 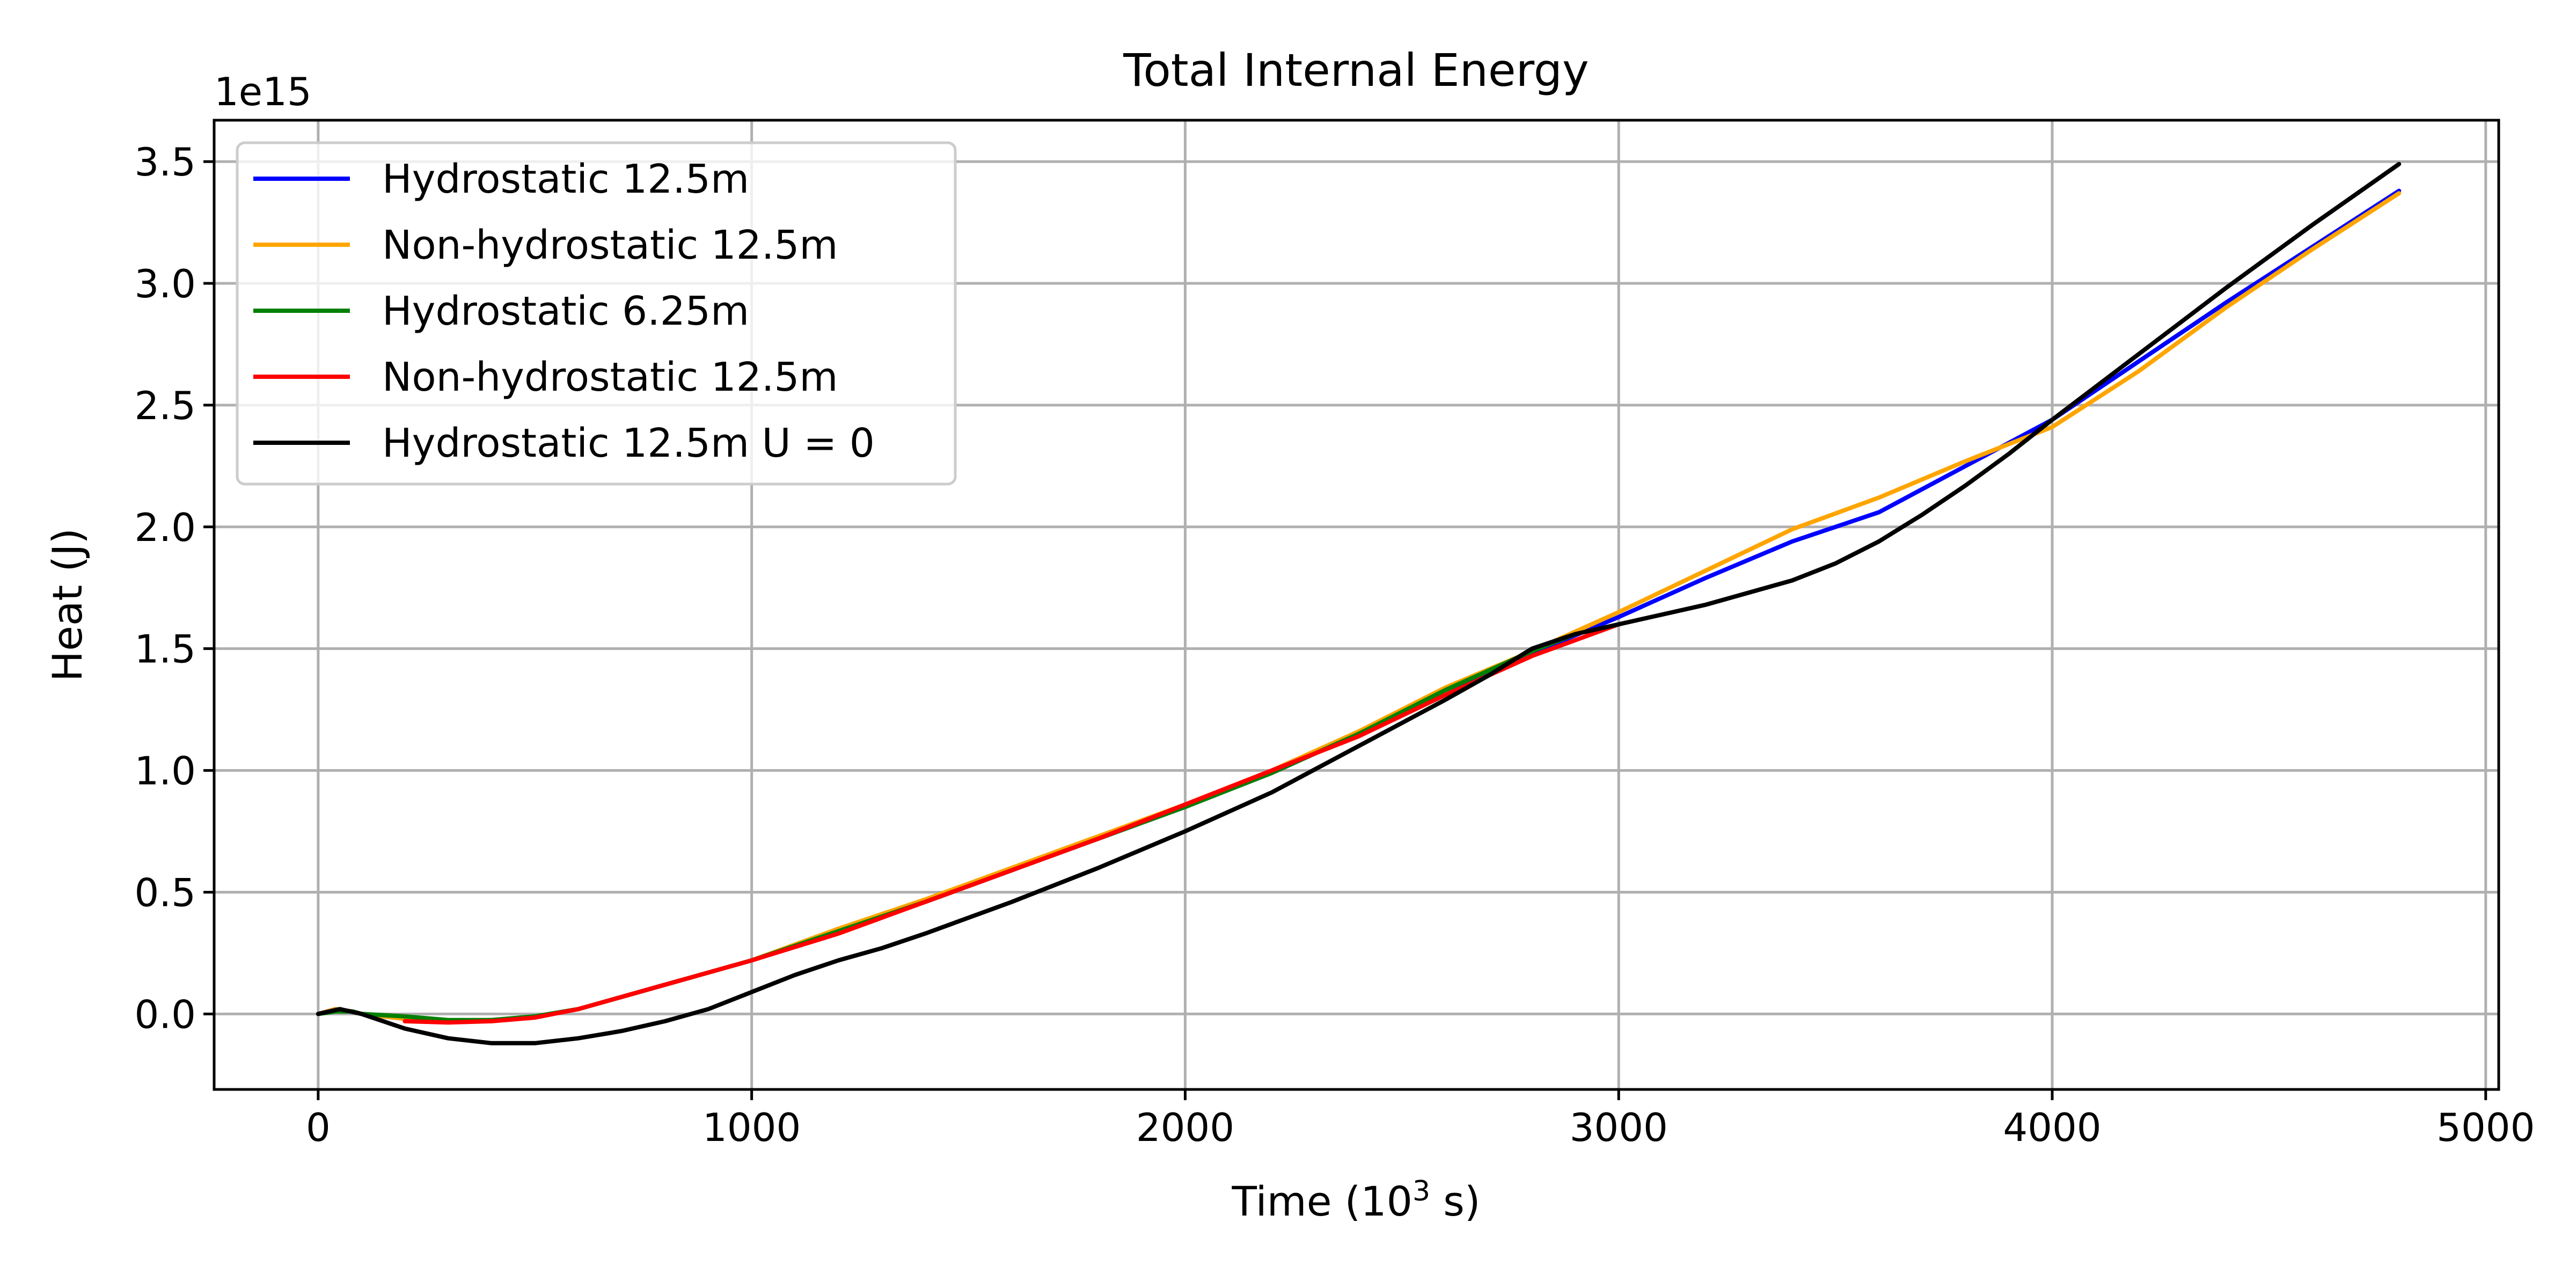 I want to click on x-axis-label: Time (103 s), so click(x=1355, y=1200).